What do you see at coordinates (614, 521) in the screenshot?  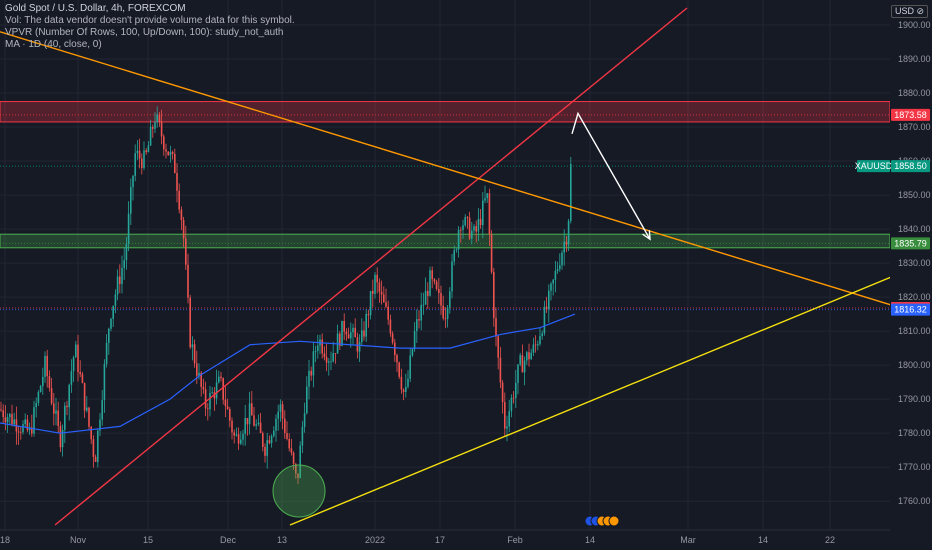 I see `economic-event-icon` at bounding box center [614, 521].